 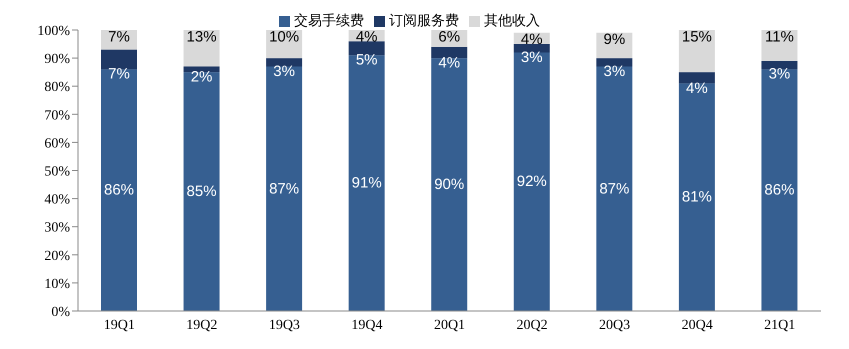 What do you see at coordinates (57, 116) in the screenshot?
I see `y-tick-label: 70%` at bounding box center [57, 116].